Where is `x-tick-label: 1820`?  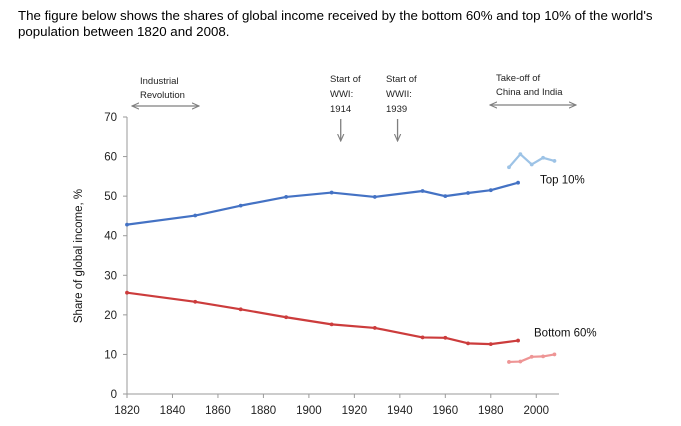 x-tick-label: 1820 is located at coordinates (127, 411).